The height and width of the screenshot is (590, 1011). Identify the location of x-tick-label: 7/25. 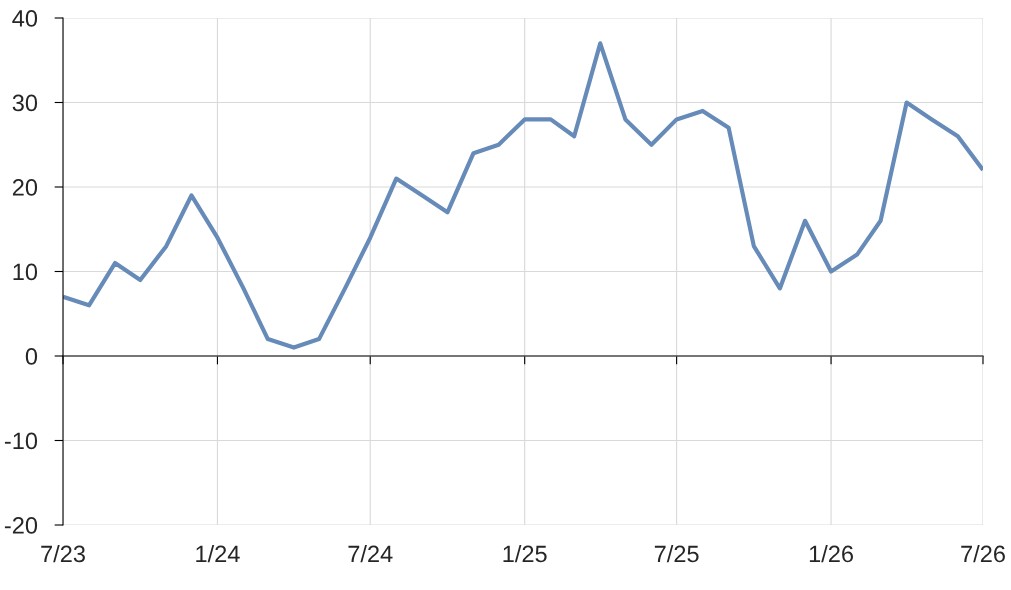
(676, 554).